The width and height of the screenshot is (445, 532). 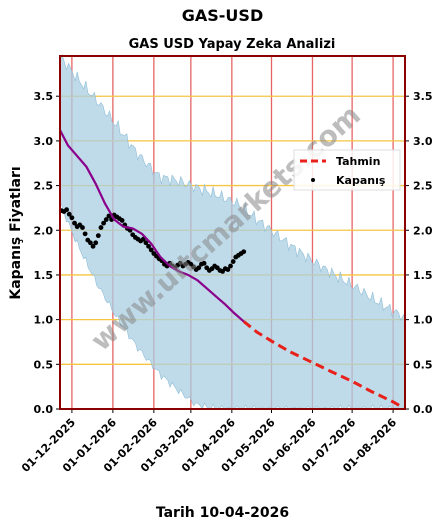 I want to click on y-axis-label: Kapanış Fiyatları, so click(x=16, y=232).